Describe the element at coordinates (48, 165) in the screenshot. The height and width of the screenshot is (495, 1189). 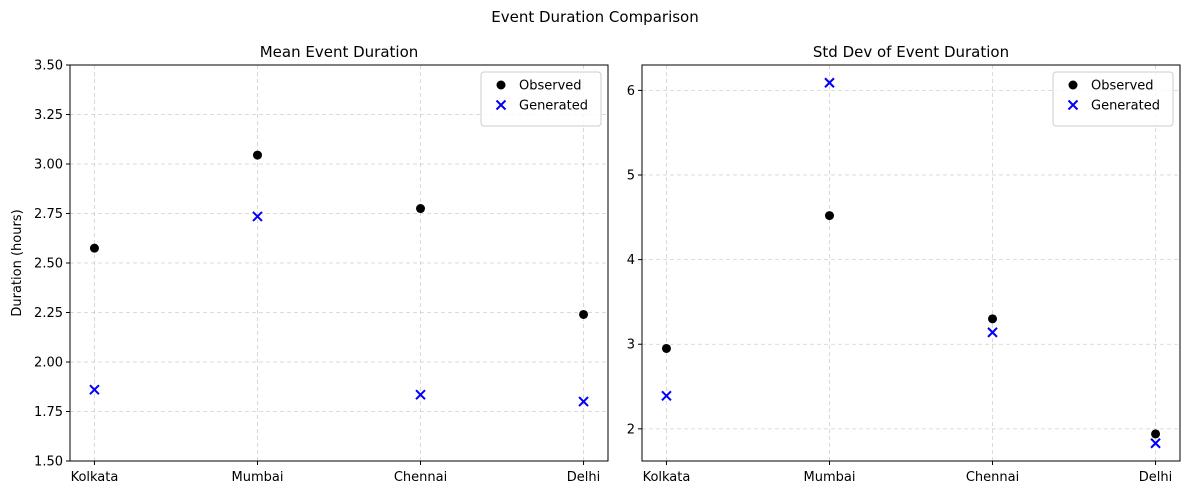
I see `left-chart-y-tick-label: 3.00` at that location.